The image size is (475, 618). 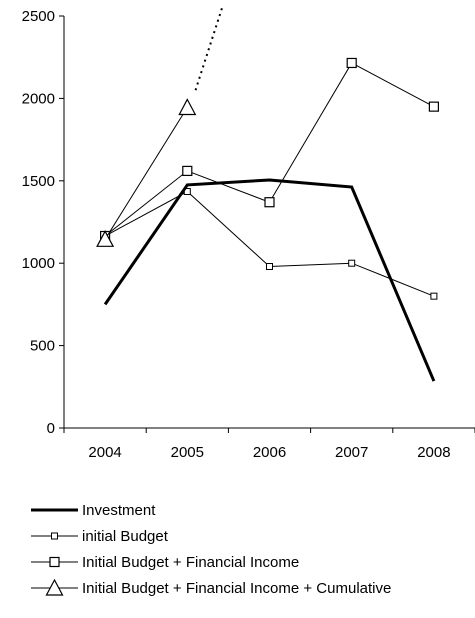 I want to click on y-tick-label: 500, so click(x=42, y=346).